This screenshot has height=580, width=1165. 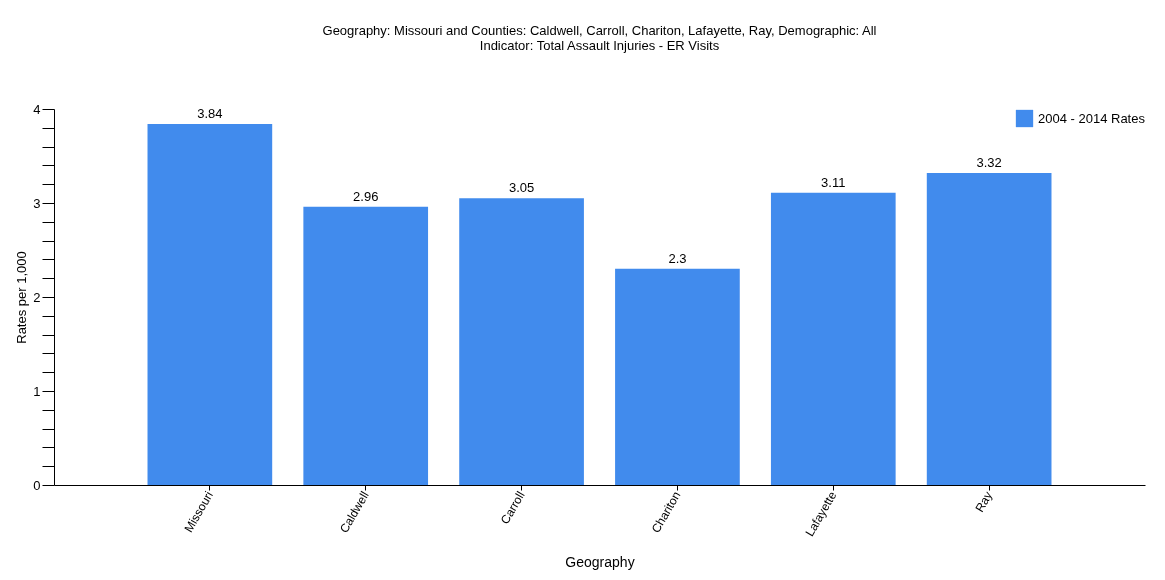 What do you see at coordinates (37, 485) in the screenshot?
I see `y-tick-label: 0` at bounding box center [37, 485].